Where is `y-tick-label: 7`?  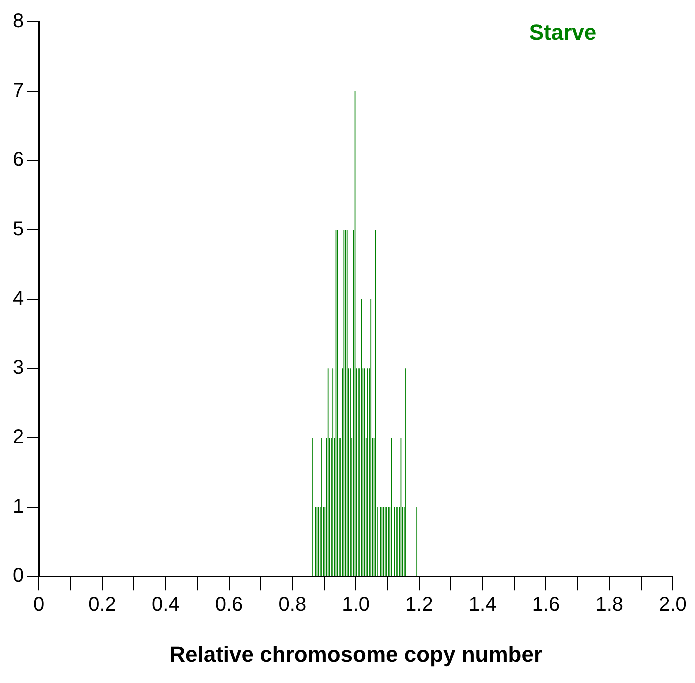
y-tick-label: 7 is located at coordinates (18, 91).